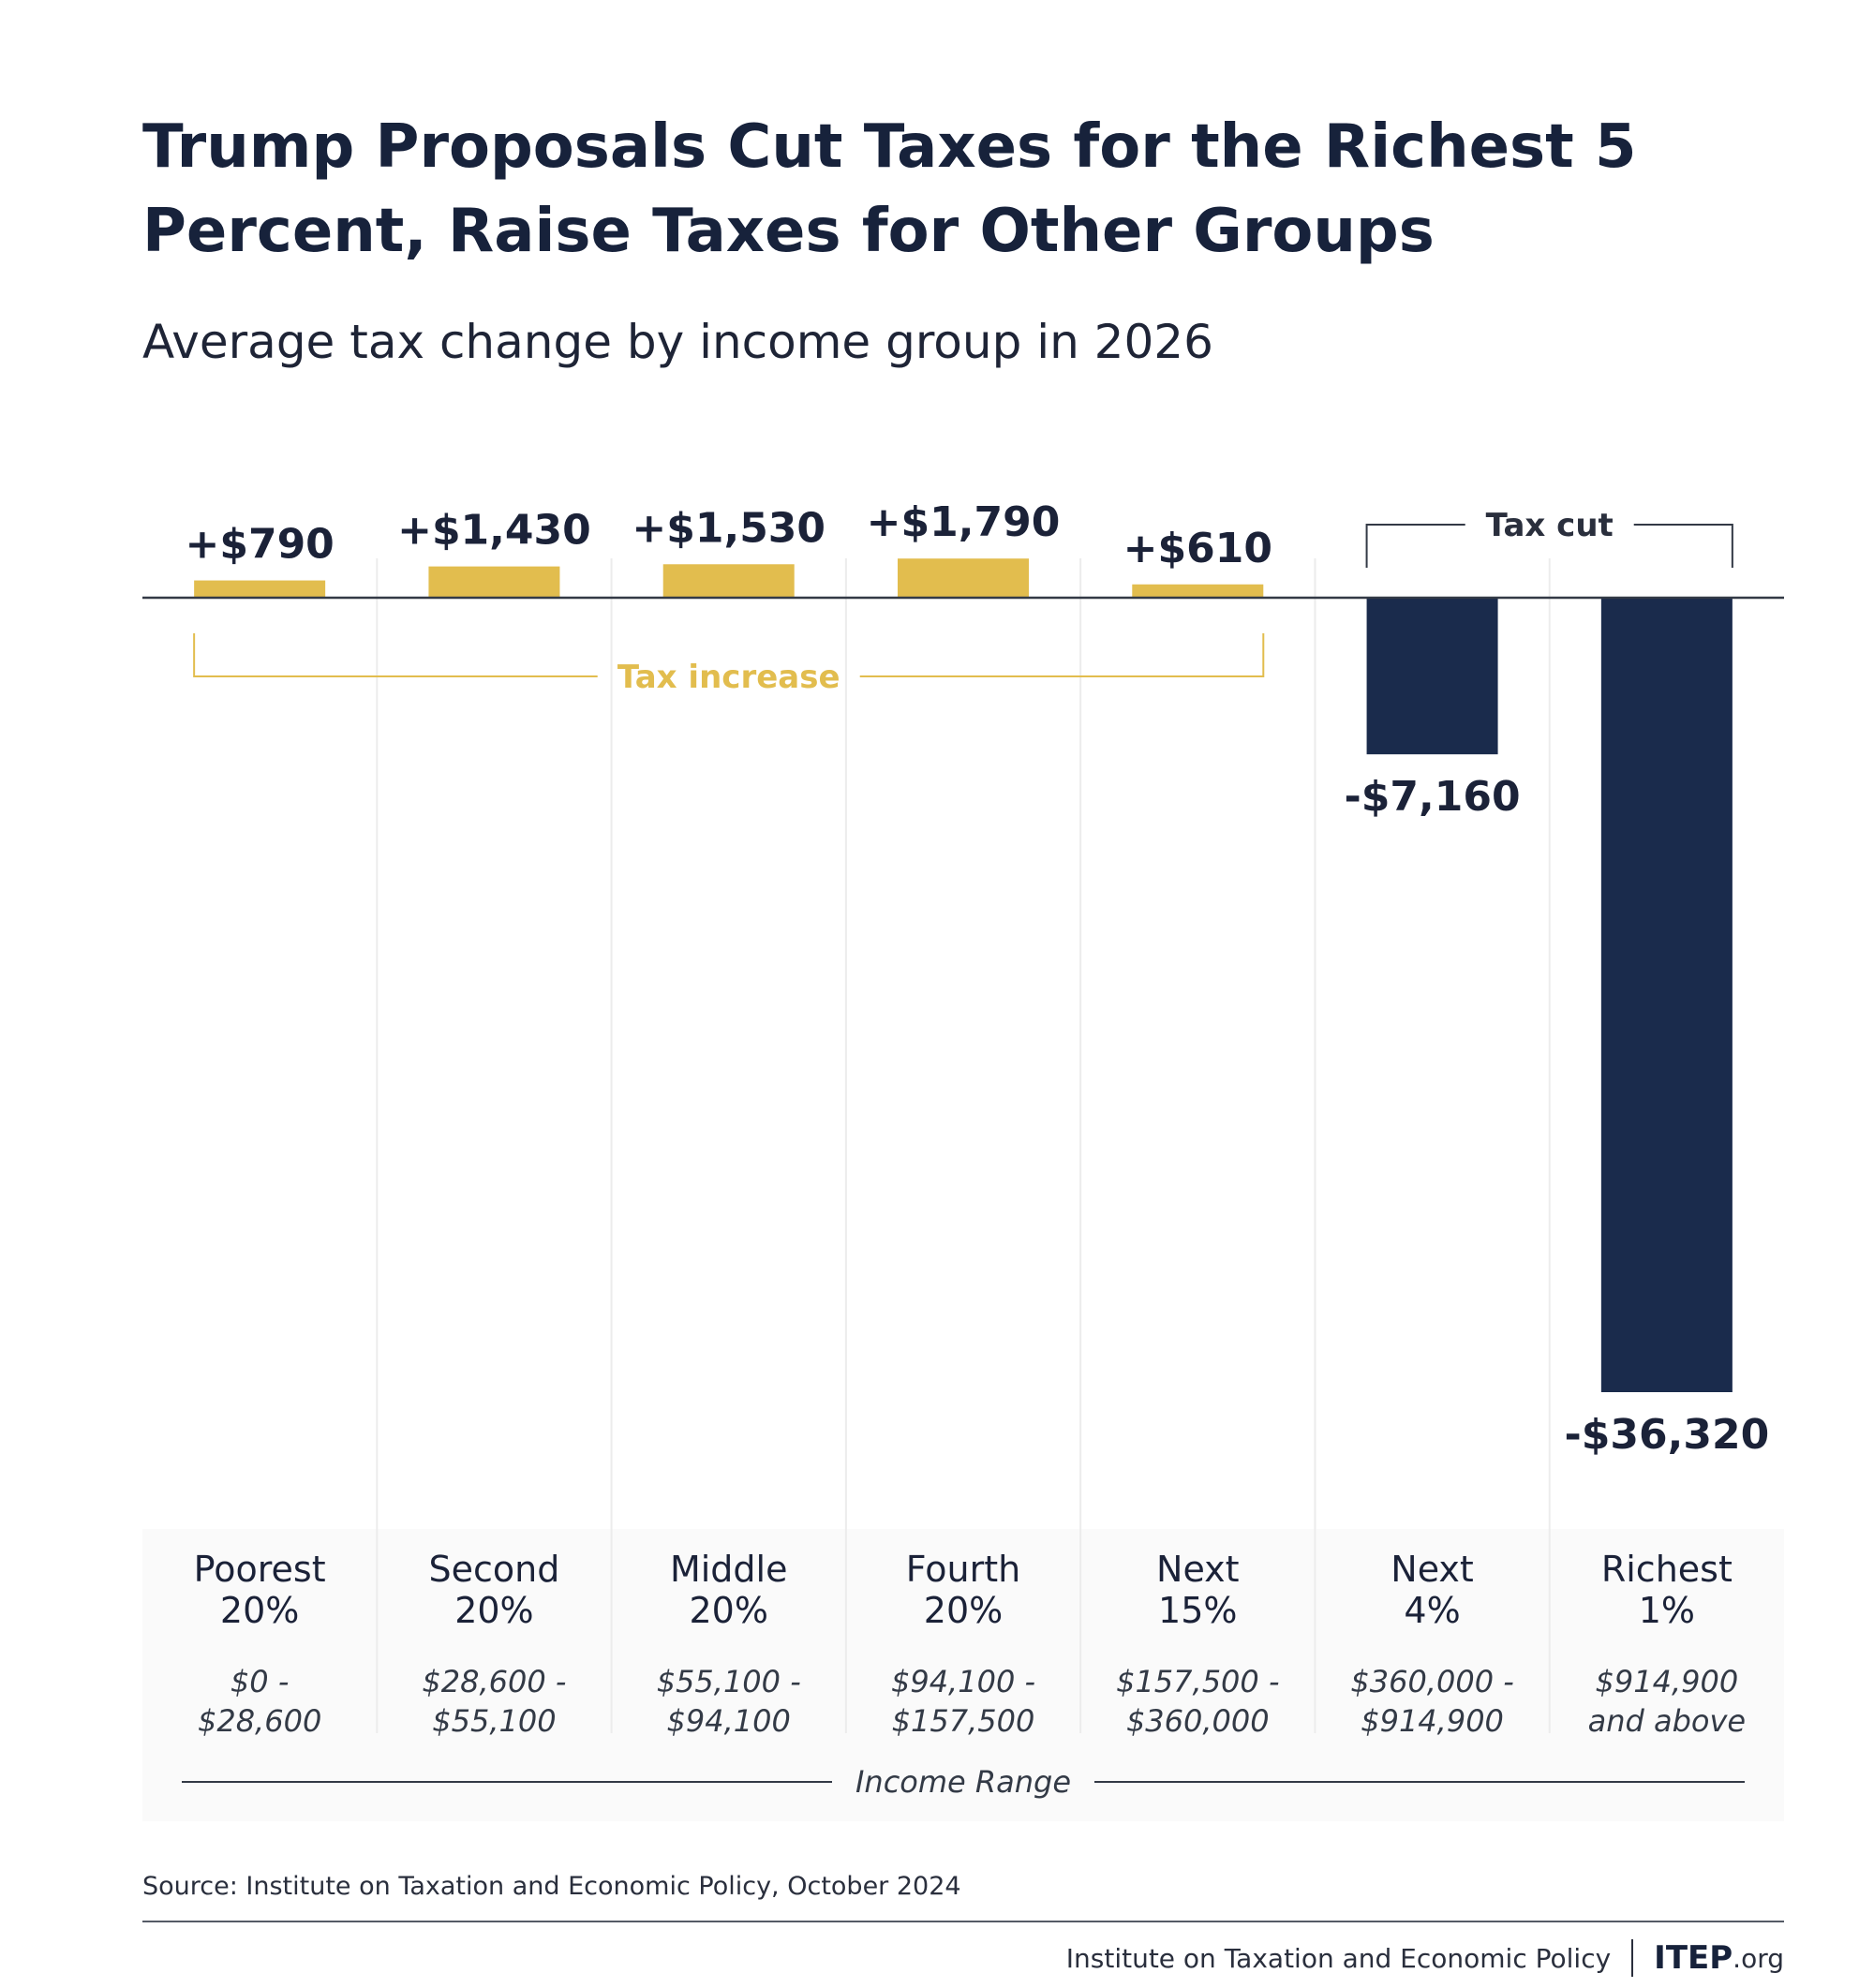 Image resolution: width=1874 pixels, height=1988 pixels. What do you see at coordinates (259, 545) in the screenshot?
I see `value-label-1: +$790` at bounding box center [259, 545].